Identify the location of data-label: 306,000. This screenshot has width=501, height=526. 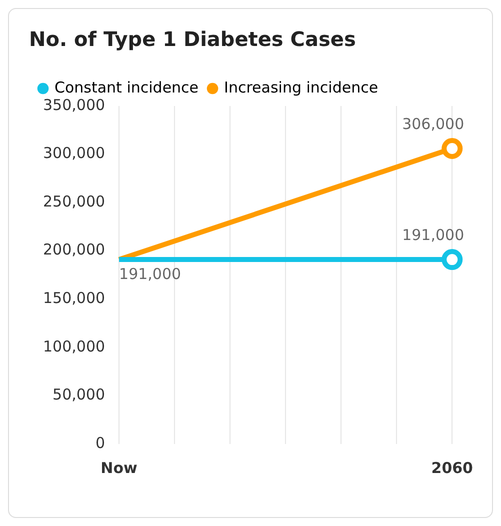
(433, 123).